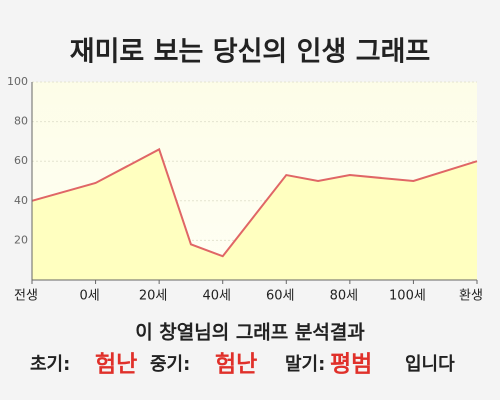  Describe the element at coordinates (21, 121) in the screenshot. I see `y-tick-label: 80` at that location.